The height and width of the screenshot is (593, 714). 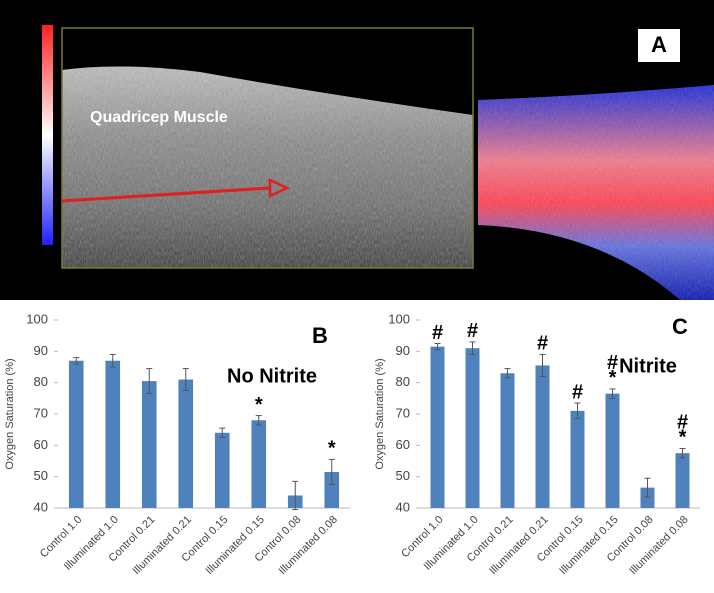 What do you see at coordinates (272, 376) in the screenshot?
I see `chart-subtitle: No Nitrite` at bounding box center [272, 376].